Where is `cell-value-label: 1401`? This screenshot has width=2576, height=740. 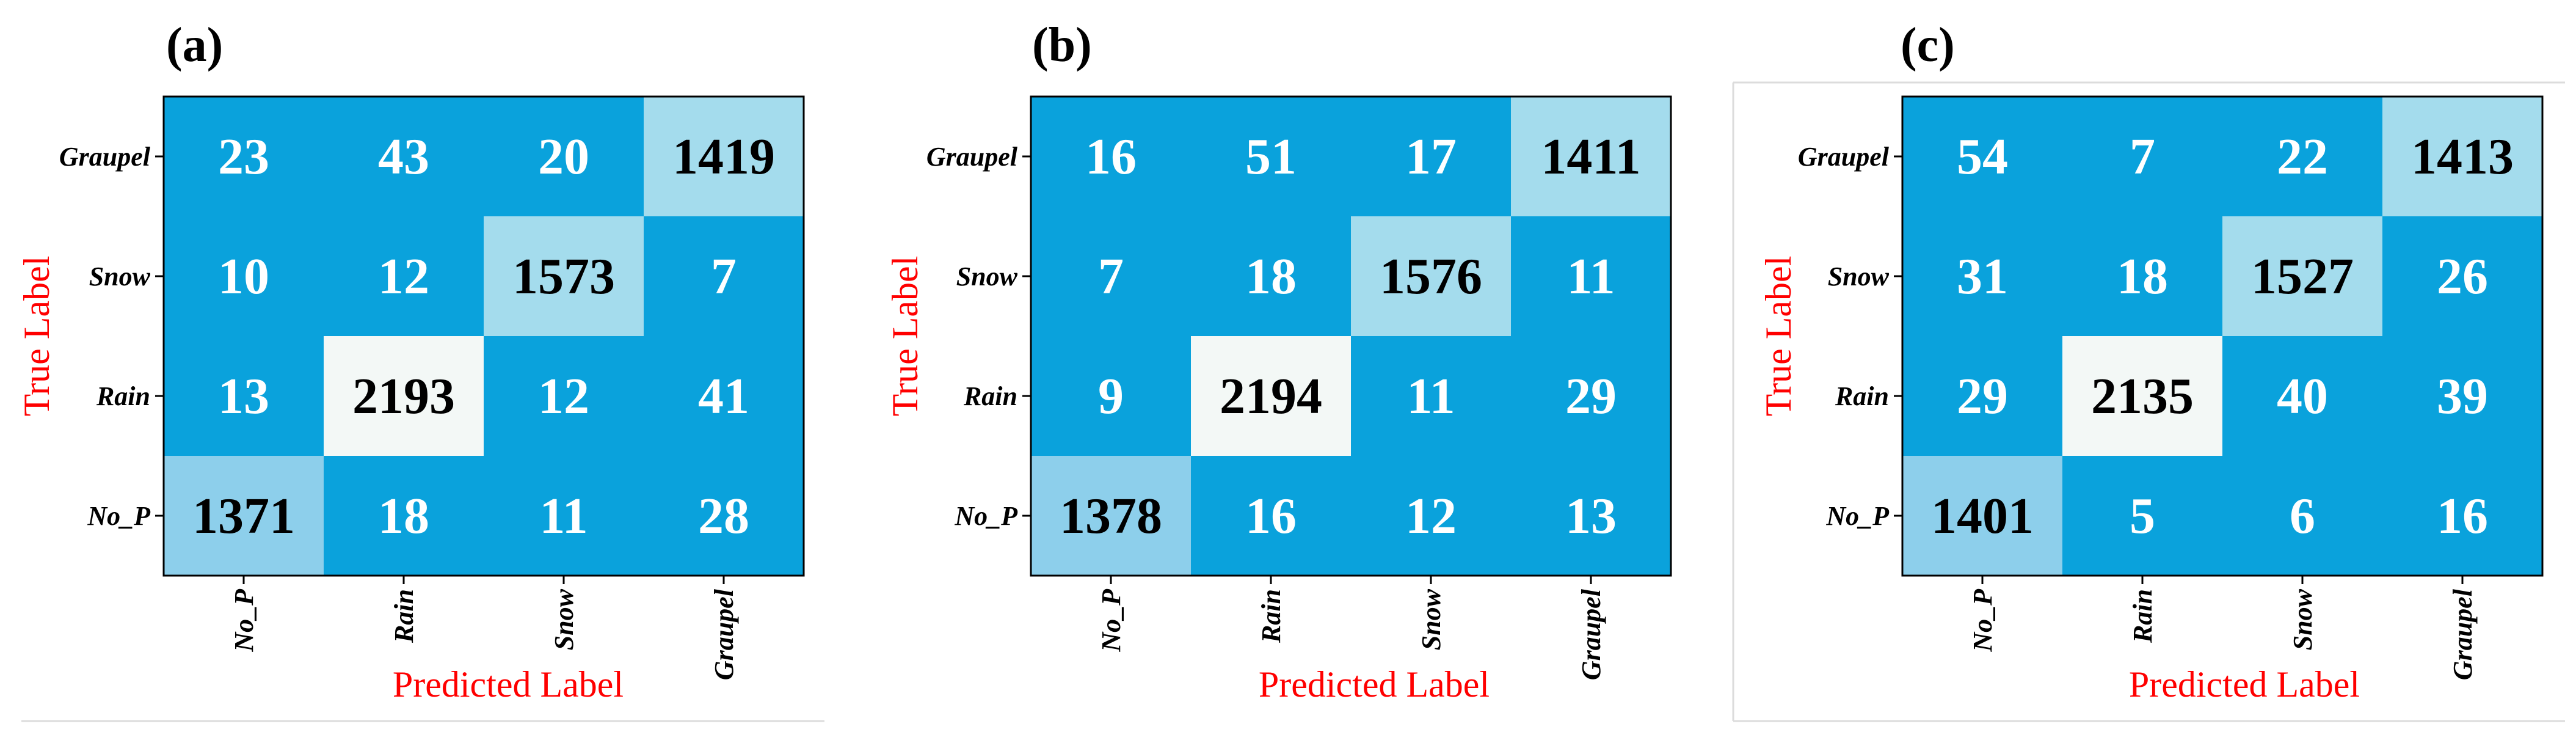 cell-value-label: 1401 is located at coordinates (1983, 516).